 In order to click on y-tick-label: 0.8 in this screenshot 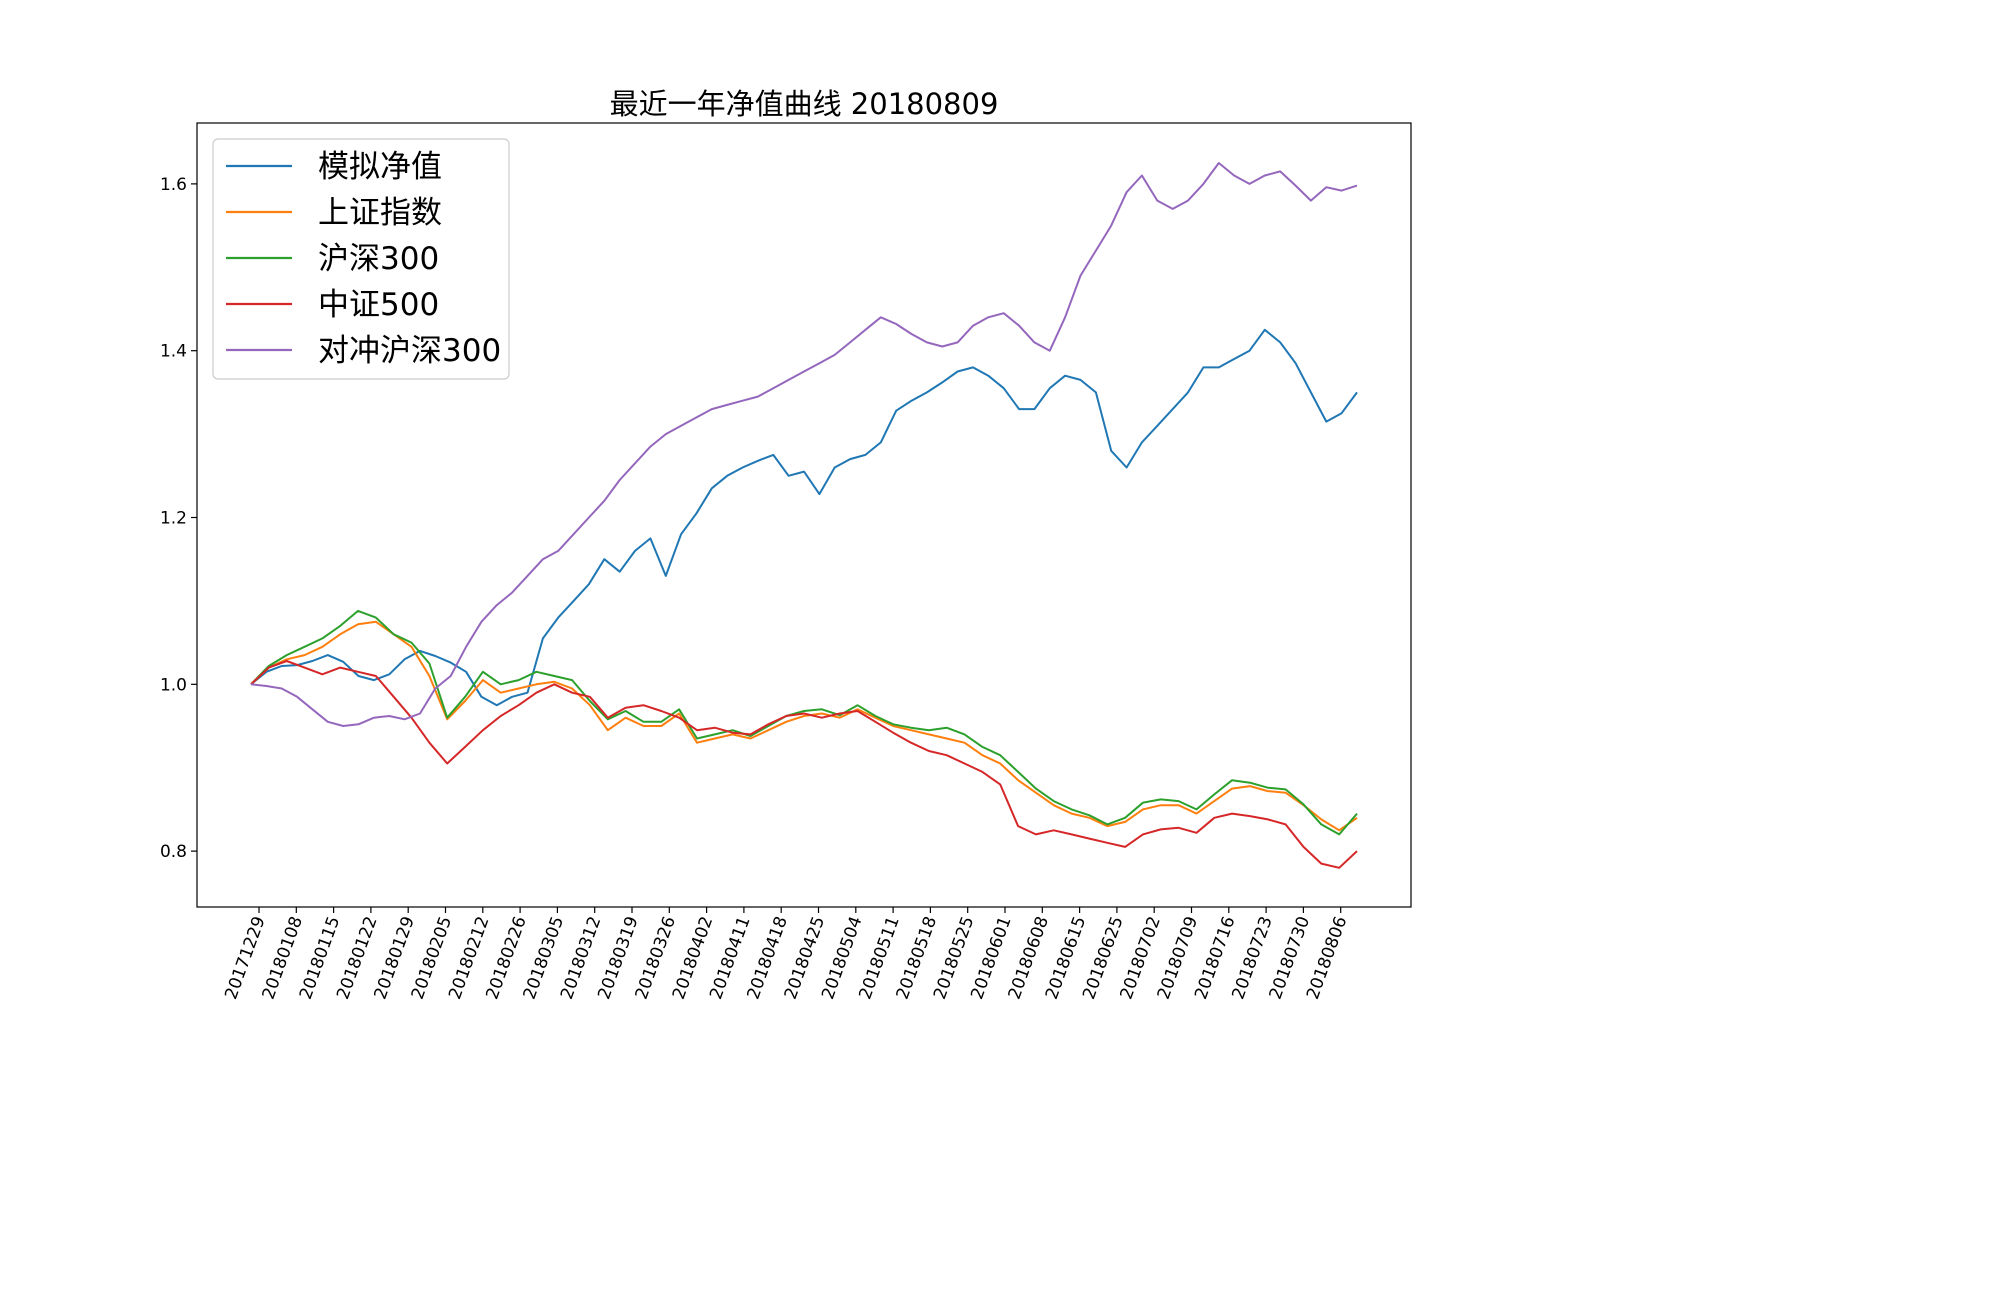, I will do `click(173, 852)`.